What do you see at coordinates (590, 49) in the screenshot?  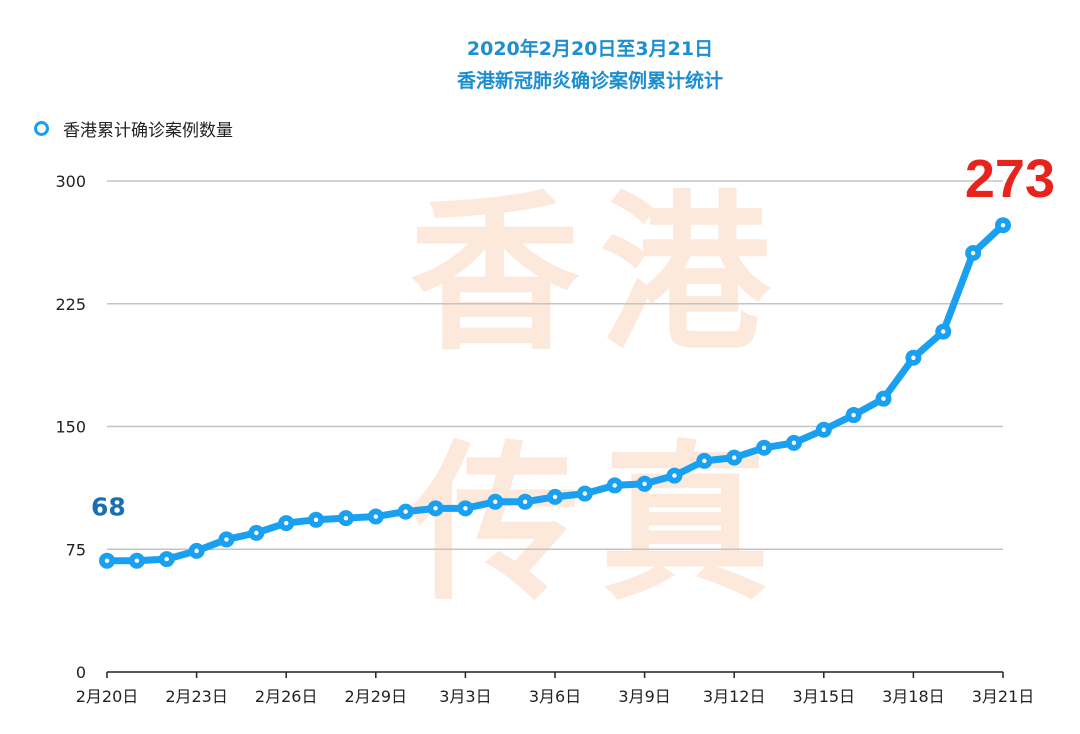 I see `chart-title: 2020年2月20日至3月21日` at bounding box center [590, 49].